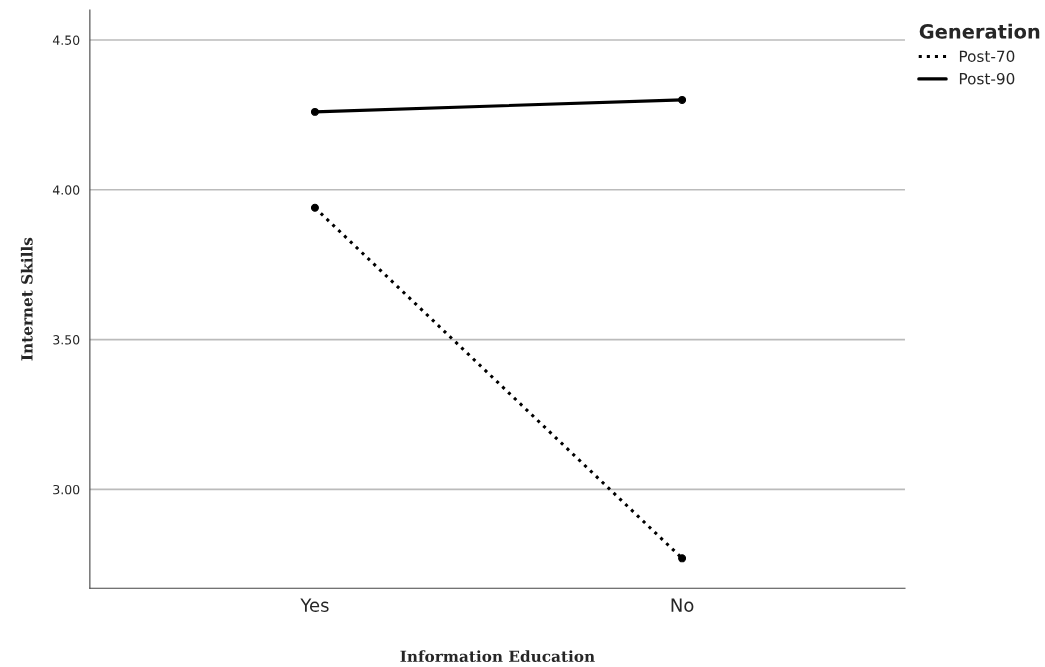 The width and height of the screenshot is (1045, 667). Describe the element at coordinates (987, 78) in the screenshot. I see `legend-label: Post-90` at that location.